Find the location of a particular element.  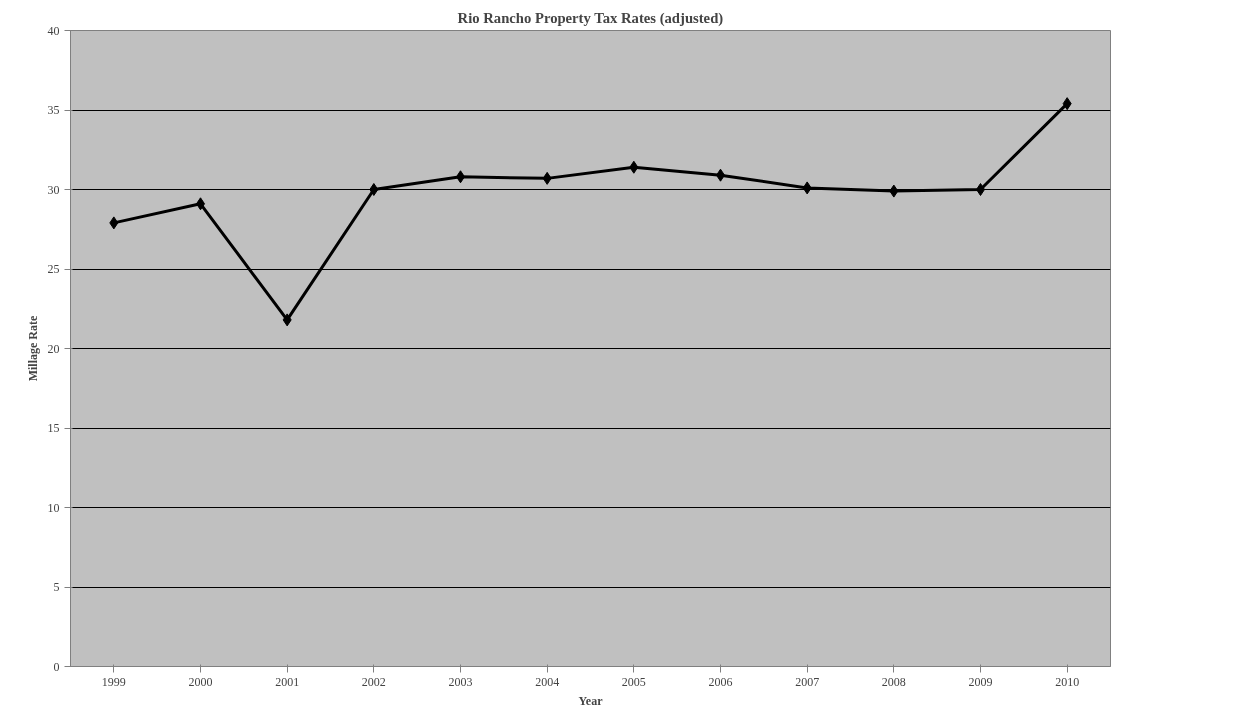

x-tick-label: 2010 is located at coordinates (1067, 681).